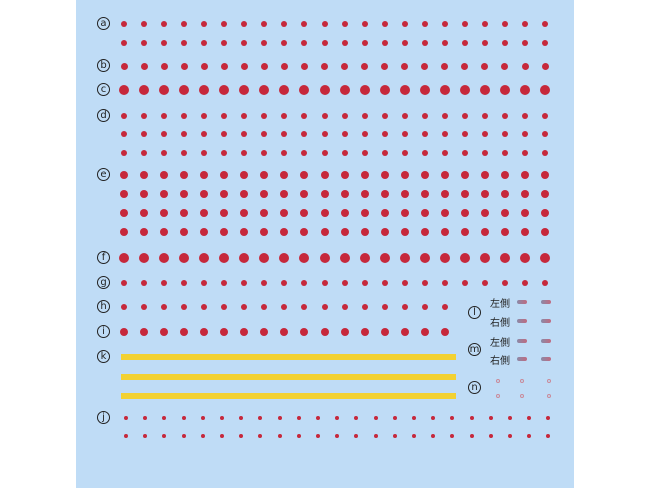 The width and height of the screenshot is (650, 488). What do you see at coordinates (103, 89) in the screenshot?
I see `label-c: c` at bounding box center [103, 89].